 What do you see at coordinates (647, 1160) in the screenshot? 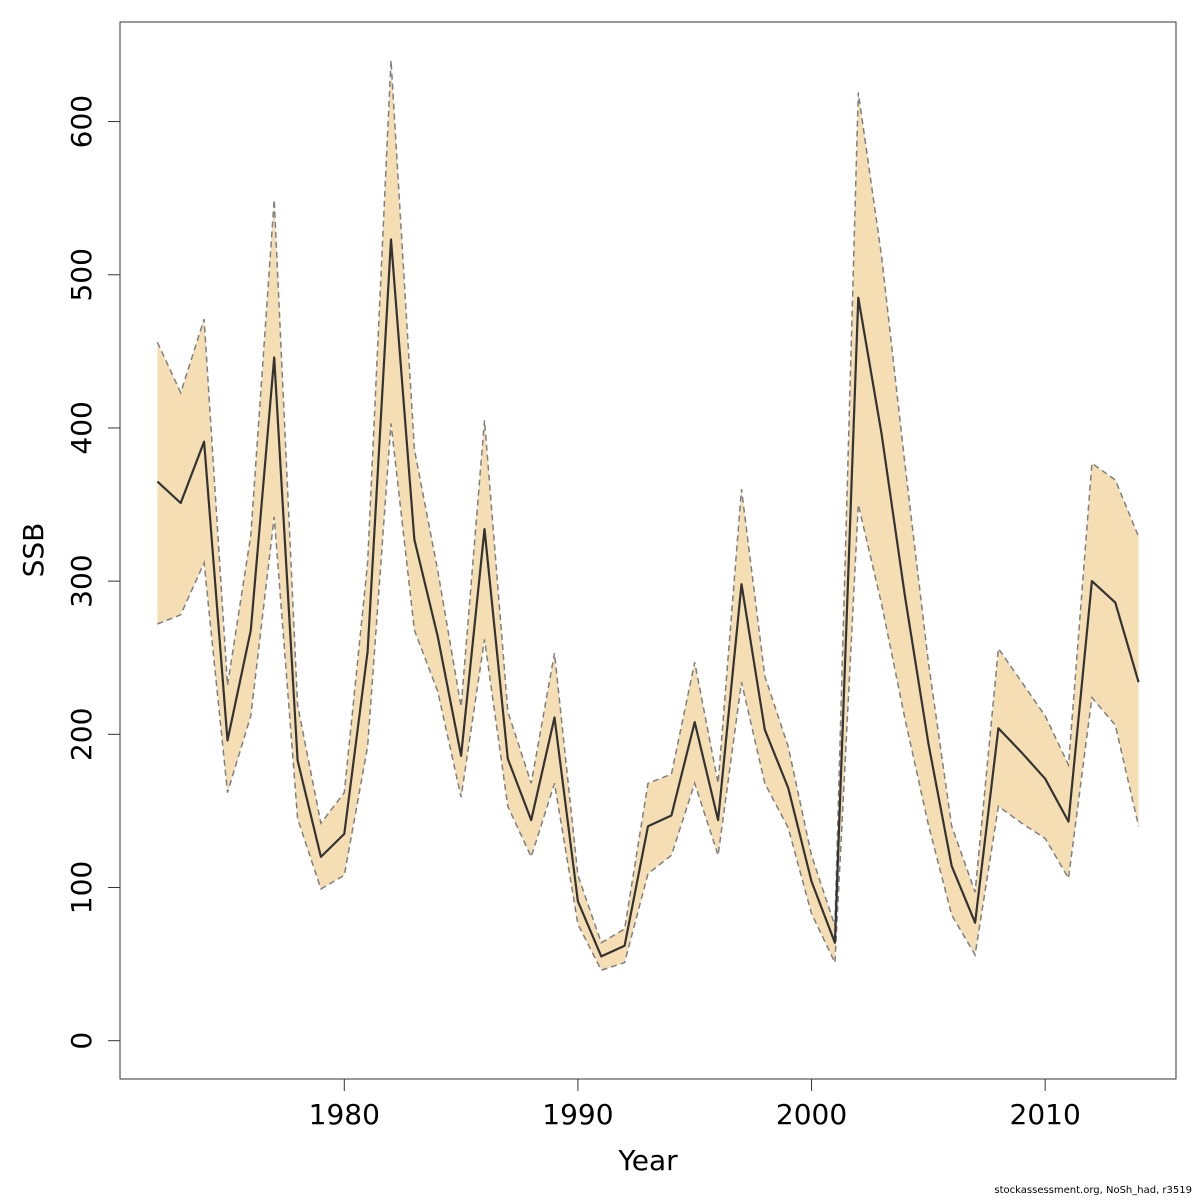
I see `x-axis-label: Year` at bounding box center [647, 1160].